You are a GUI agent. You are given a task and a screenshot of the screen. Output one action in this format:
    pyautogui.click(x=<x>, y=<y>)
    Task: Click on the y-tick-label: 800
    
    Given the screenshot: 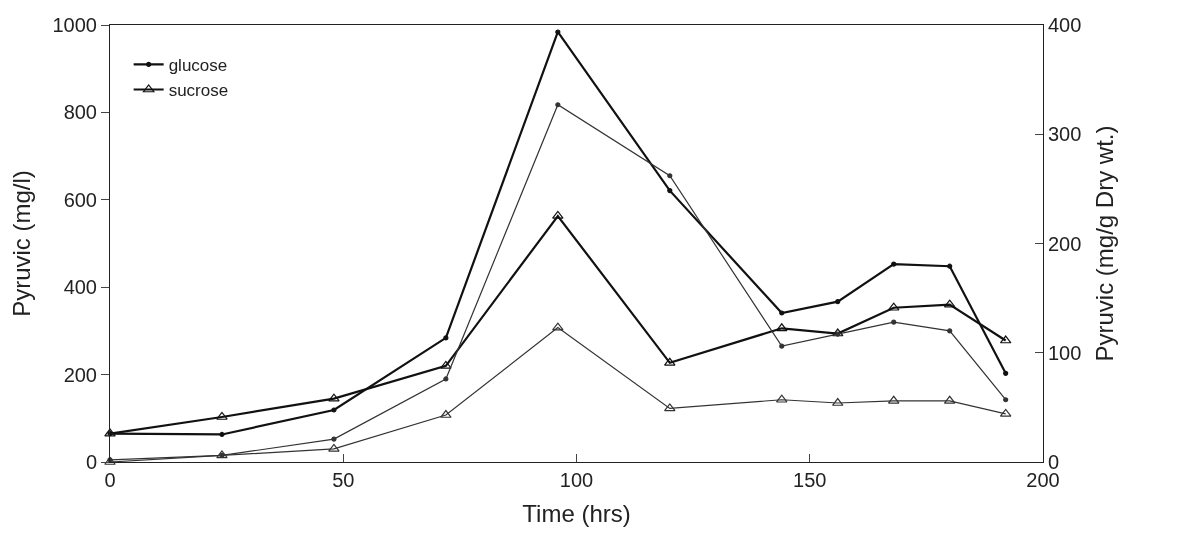 What is the action you would take?
    pyautogui.click(x=80, y=112)
    